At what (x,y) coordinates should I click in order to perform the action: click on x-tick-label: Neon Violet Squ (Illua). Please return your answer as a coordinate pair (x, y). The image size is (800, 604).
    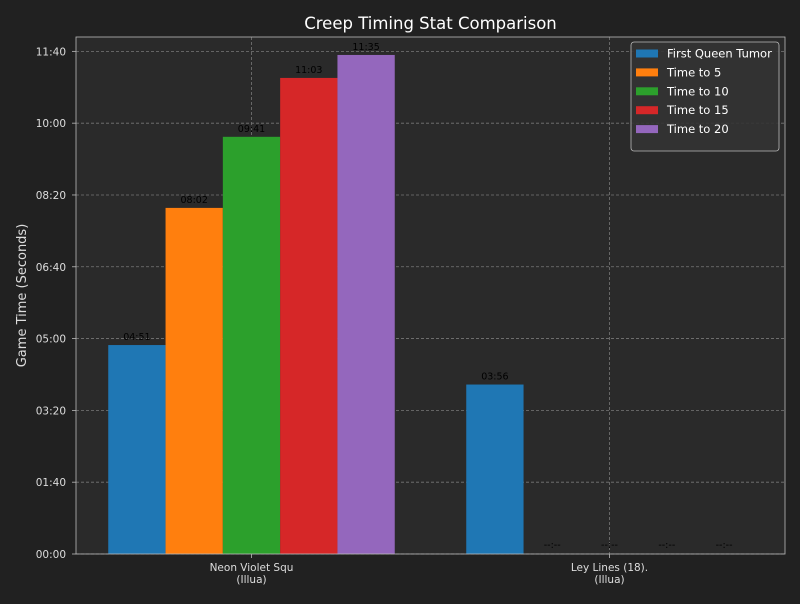
    Looking at the image, I should click on (252, 574).